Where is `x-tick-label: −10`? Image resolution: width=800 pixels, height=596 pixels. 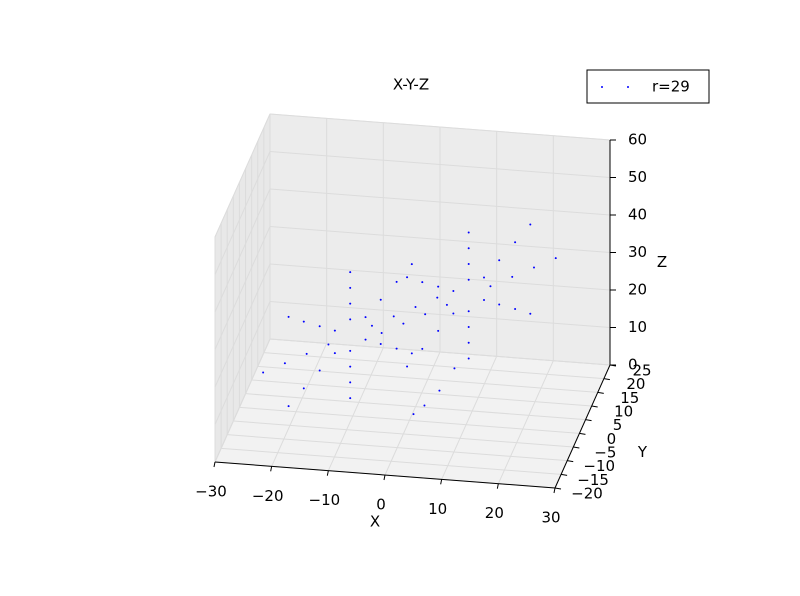
x-tick-label: −10 is located at coordinates (325, 500).